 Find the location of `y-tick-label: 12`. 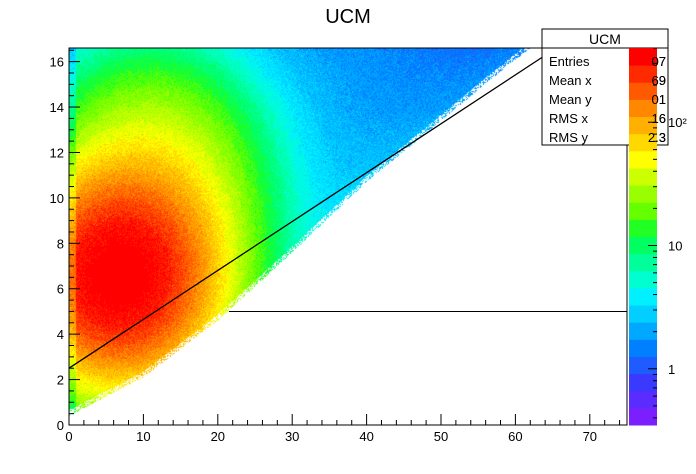

y-tick-label: 12 is located at coordinates (57, 152).